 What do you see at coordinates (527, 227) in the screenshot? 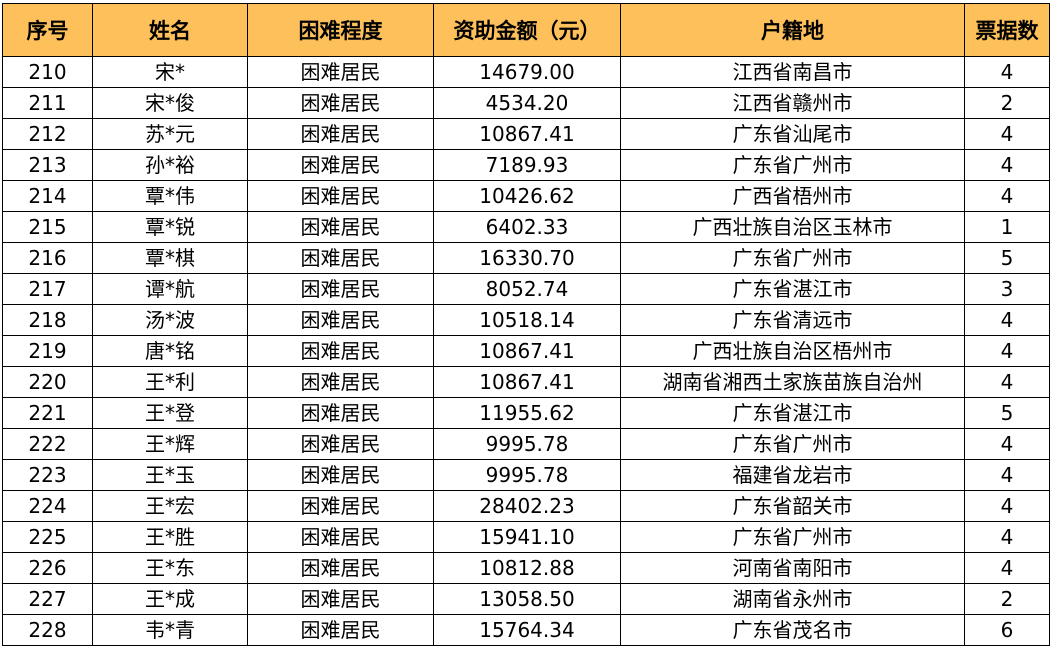
I see `aid-amount-cell: 6402.33` at bounding box center [527, 227].